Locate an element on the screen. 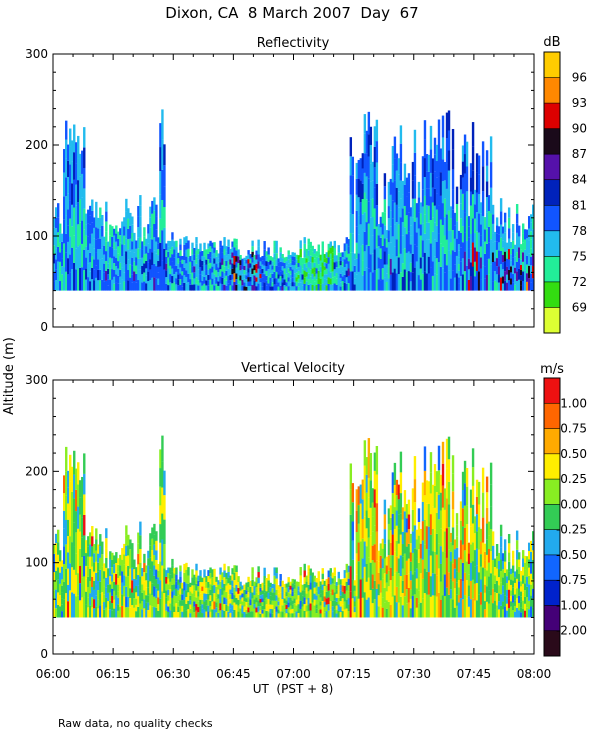 This screenshot has height=750, width=600. colorbar-swatch is located at coordinates (552, 90).